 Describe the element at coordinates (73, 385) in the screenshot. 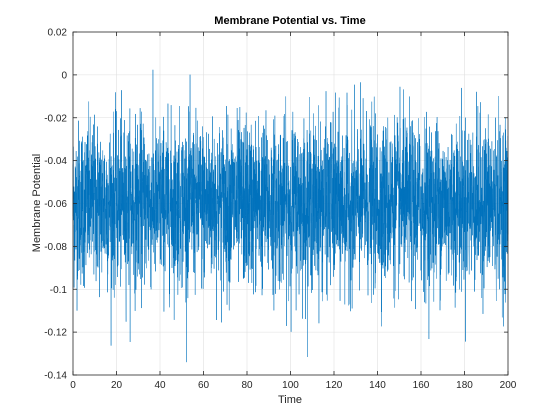

I see `x-tick-label: 0` at that location.